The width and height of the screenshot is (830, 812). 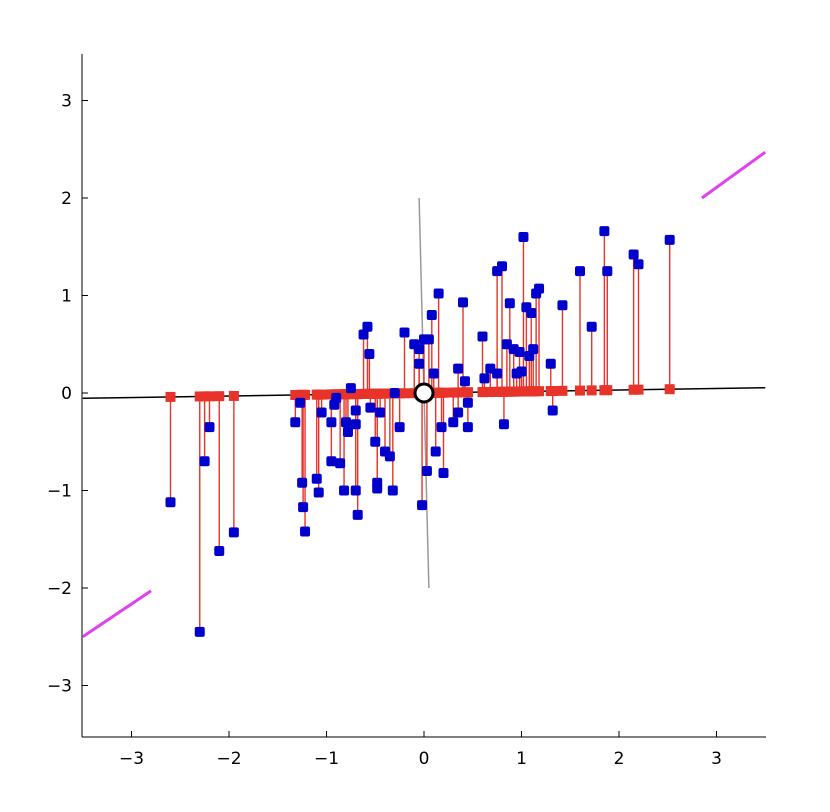 What do you see at coordinates (116, 613) in the screenshot?
I see `asymptote-segment` at bounding box center [116, 613].